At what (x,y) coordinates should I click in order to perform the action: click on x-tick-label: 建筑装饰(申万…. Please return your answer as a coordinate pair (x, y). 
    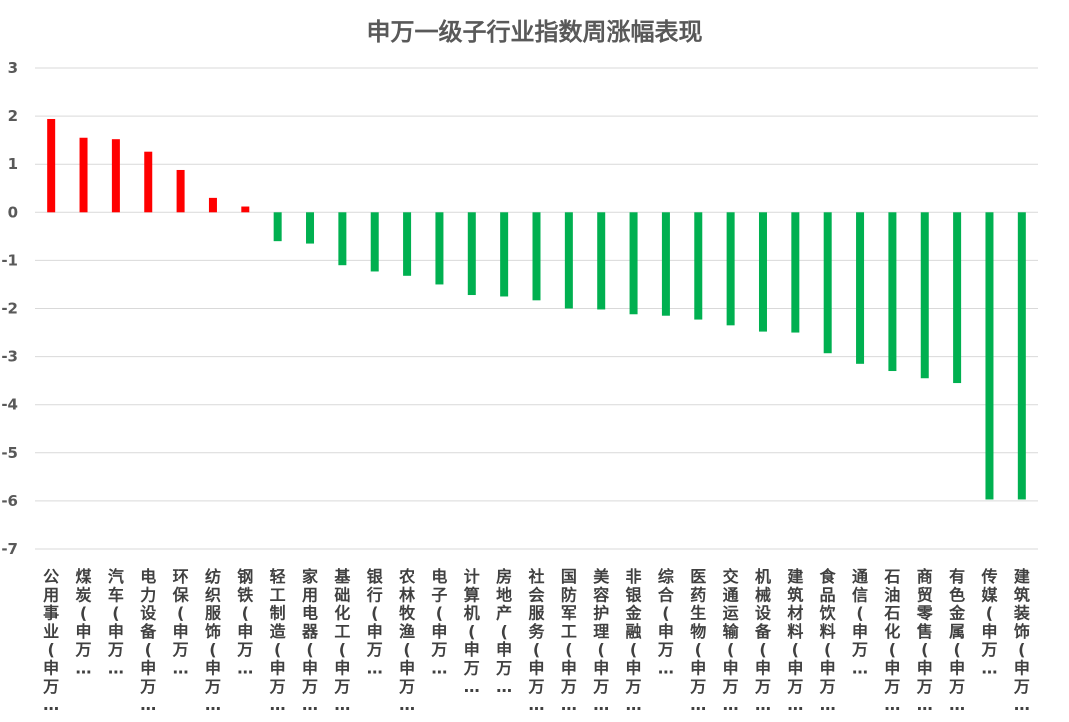
    Looking at the image, I should click on (1021, 640).